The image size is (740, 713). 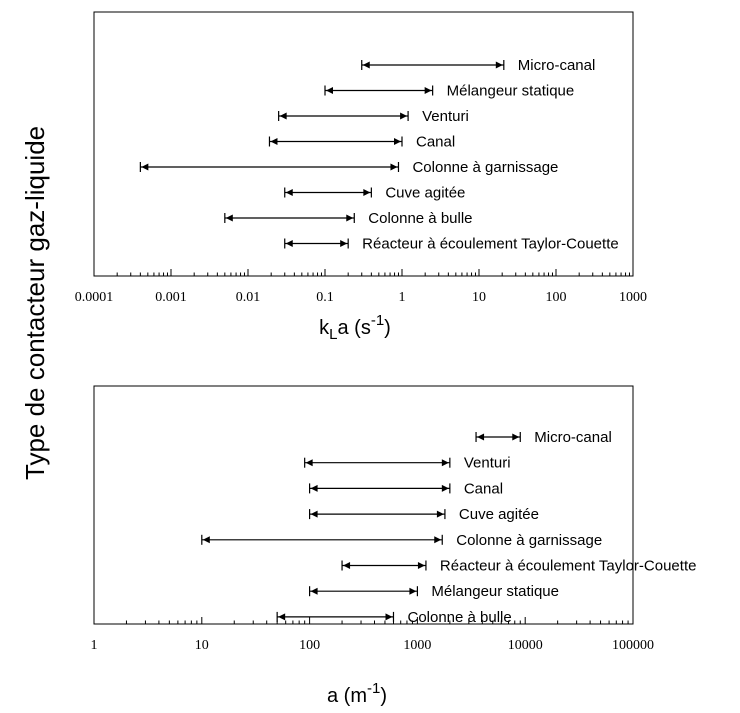 I want to click on x-tick-label: 0.001, so click(x=171, y=297).